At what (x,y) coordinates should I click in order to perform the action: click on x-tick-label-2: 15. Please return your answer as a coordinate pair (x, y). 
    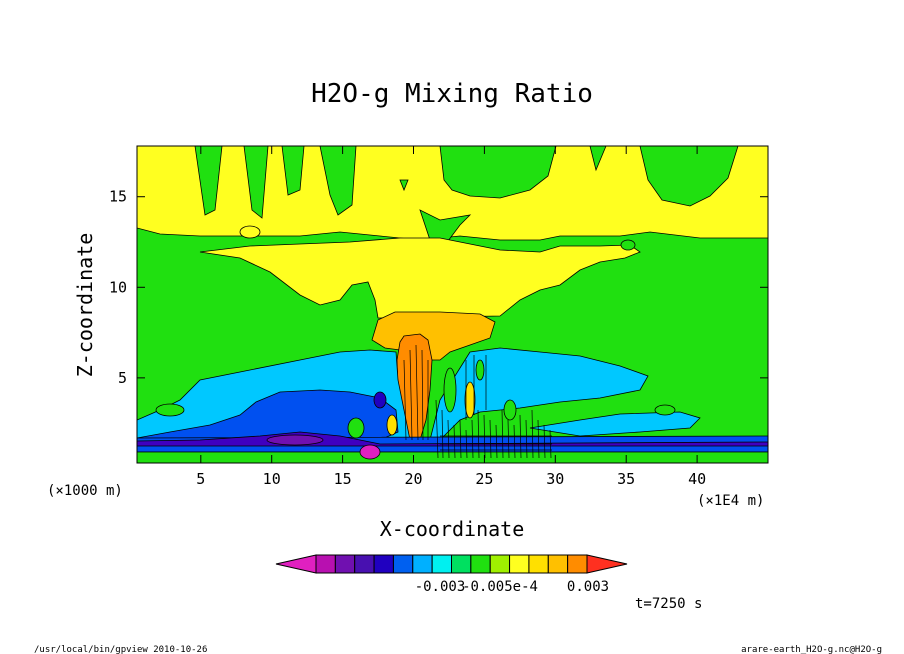
    Looking at the image, I should click on (343, 479).